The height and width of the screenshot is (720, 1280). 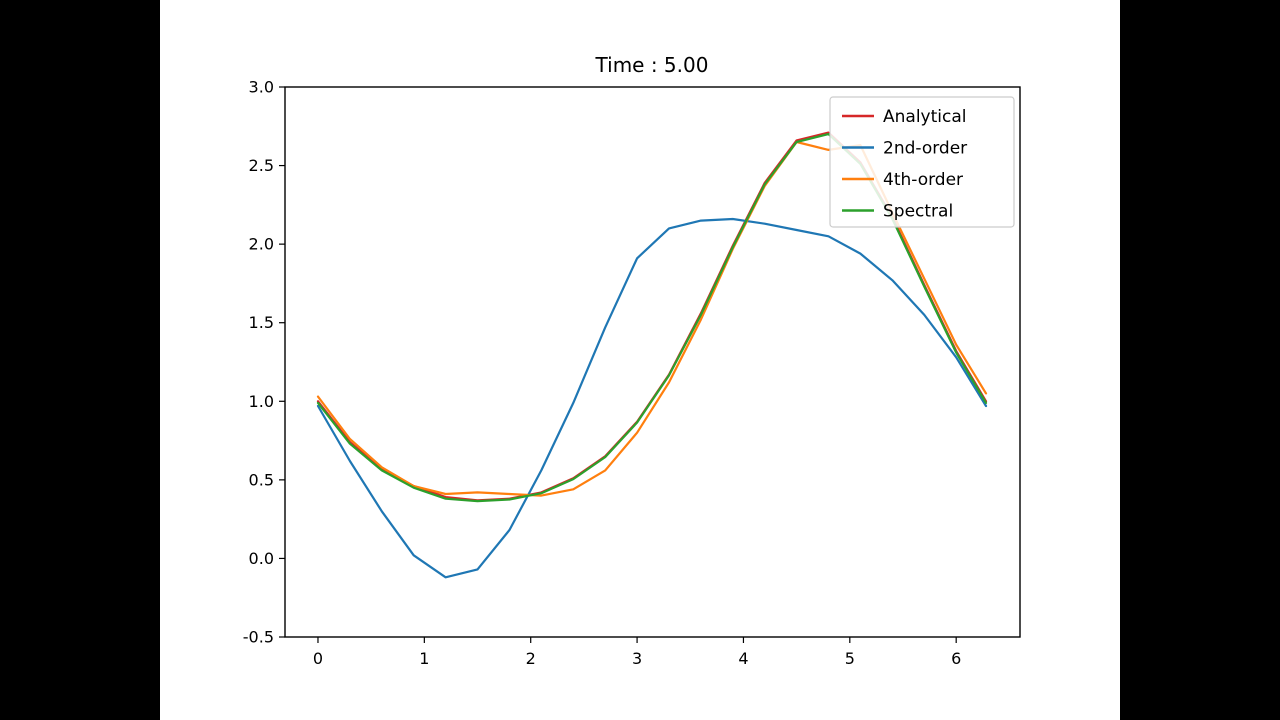 What do you see at coordinates (261, 87) in the screenshot?
I see `y-tick-label: 3.0` at bounding box center [261, 87].